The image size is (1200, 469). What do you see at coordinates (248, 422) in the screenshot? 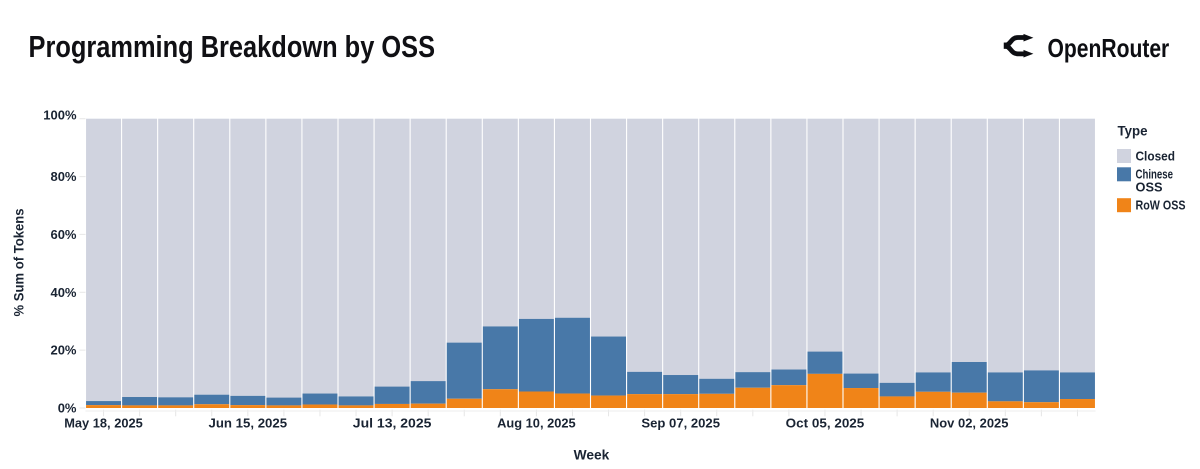
I see `svg-text: Jun 15, 2025` at bounding box center [248, 422].